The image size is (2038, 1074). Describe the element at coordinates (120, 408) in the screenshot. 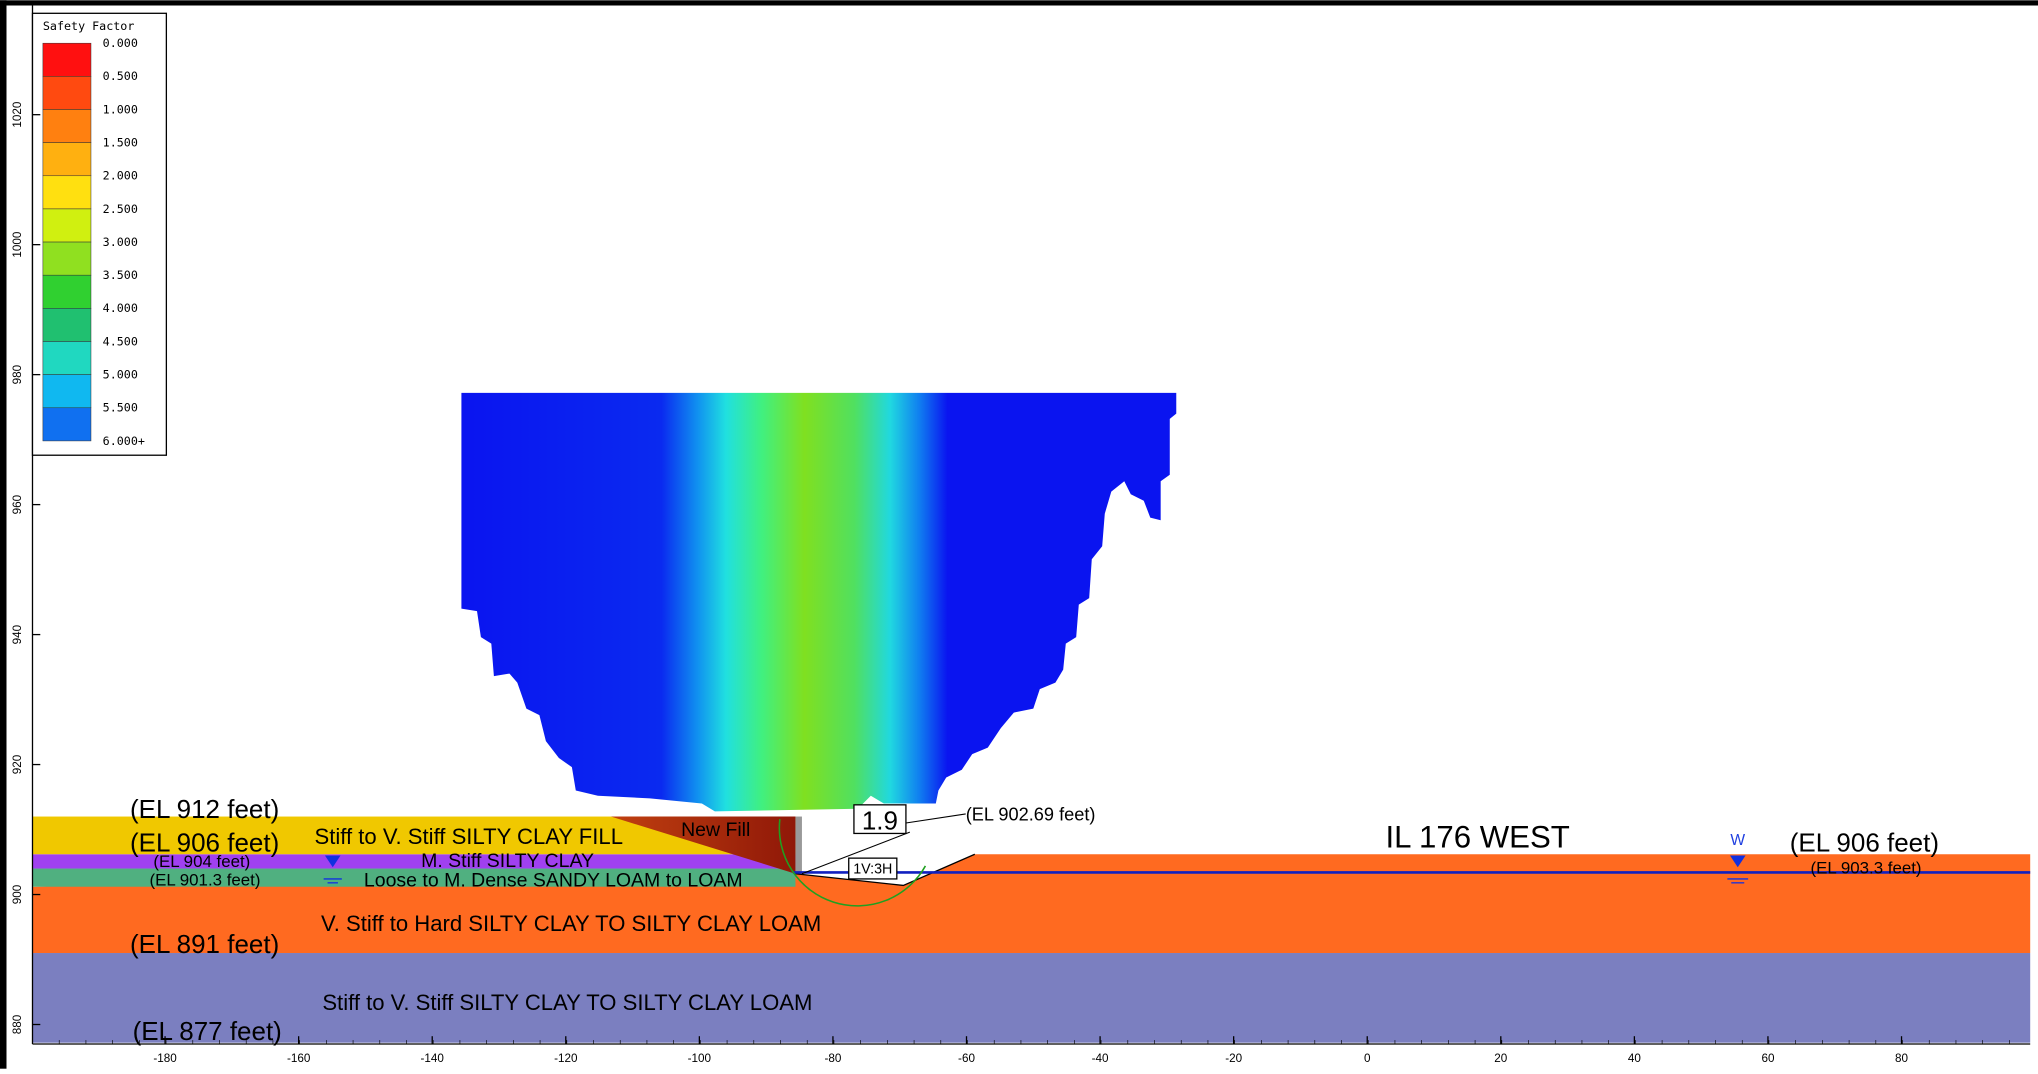

I see `legend-label: 5.500` at that location.